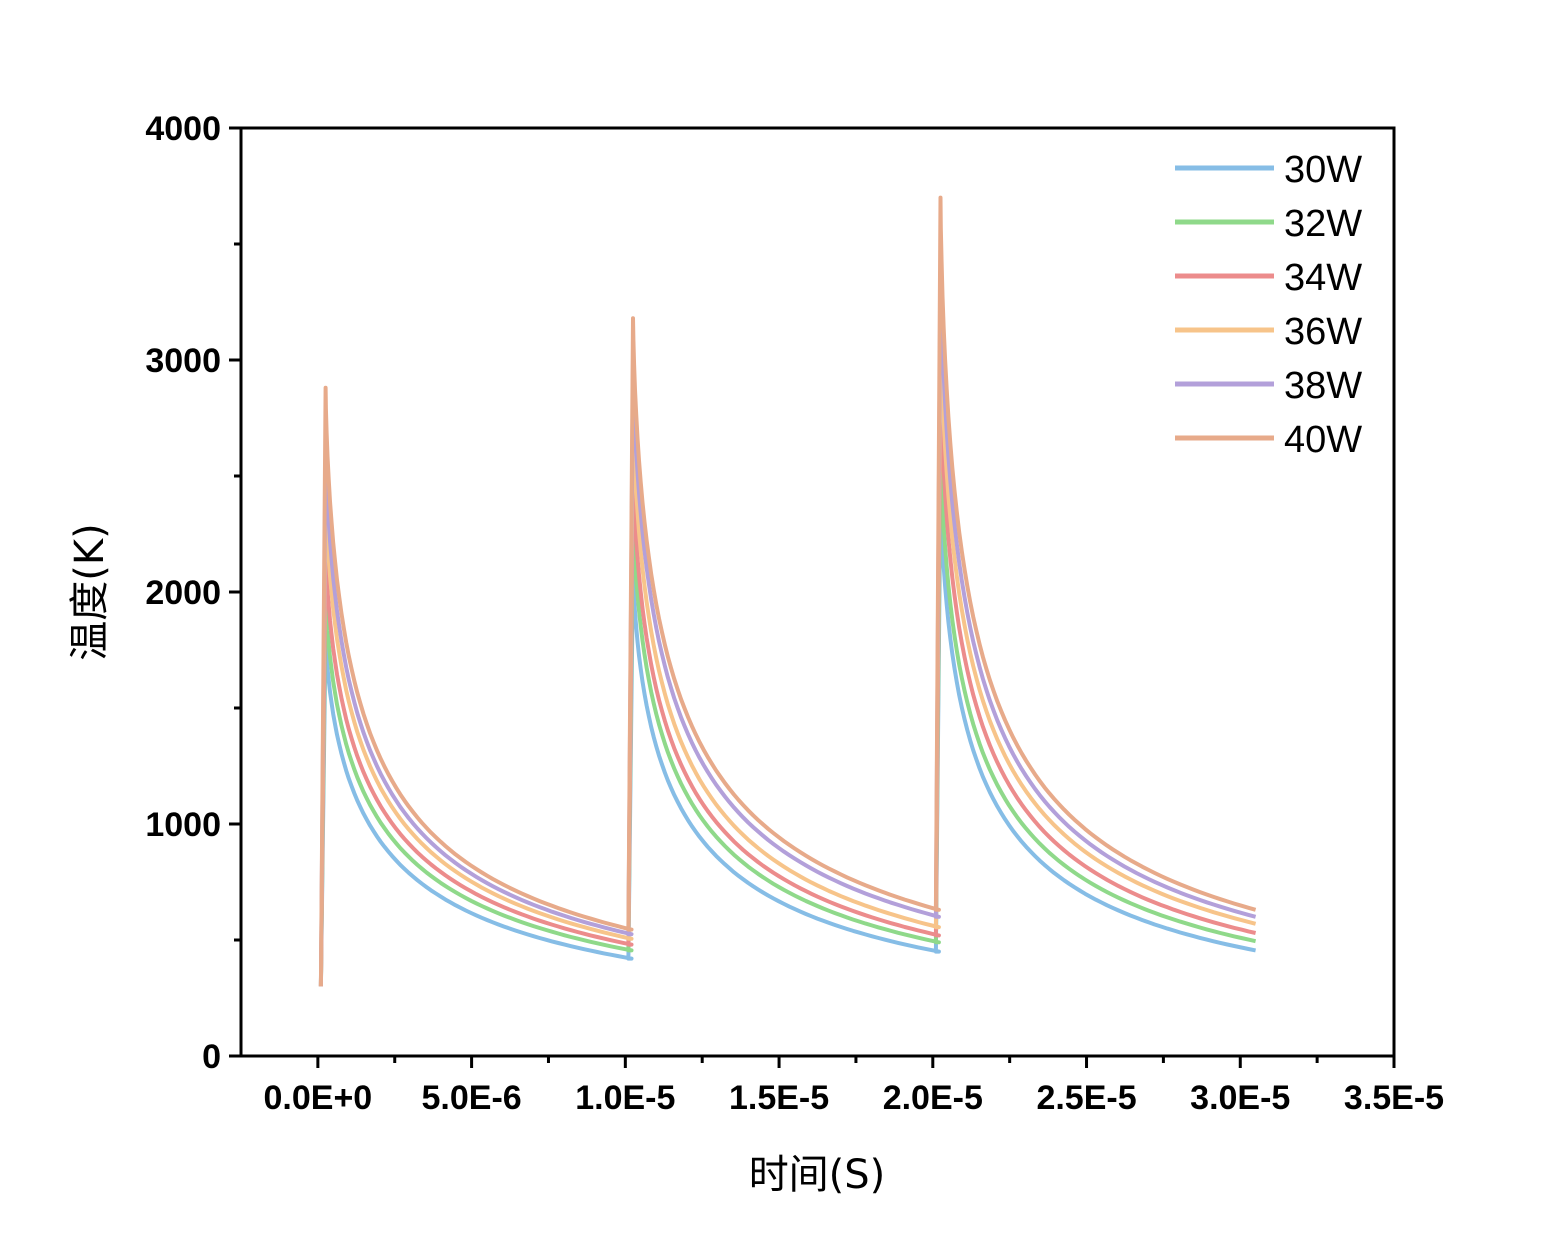 The image size is (1564, 1249). I want to click on y-tick-label: 1000, so click(183, 825).